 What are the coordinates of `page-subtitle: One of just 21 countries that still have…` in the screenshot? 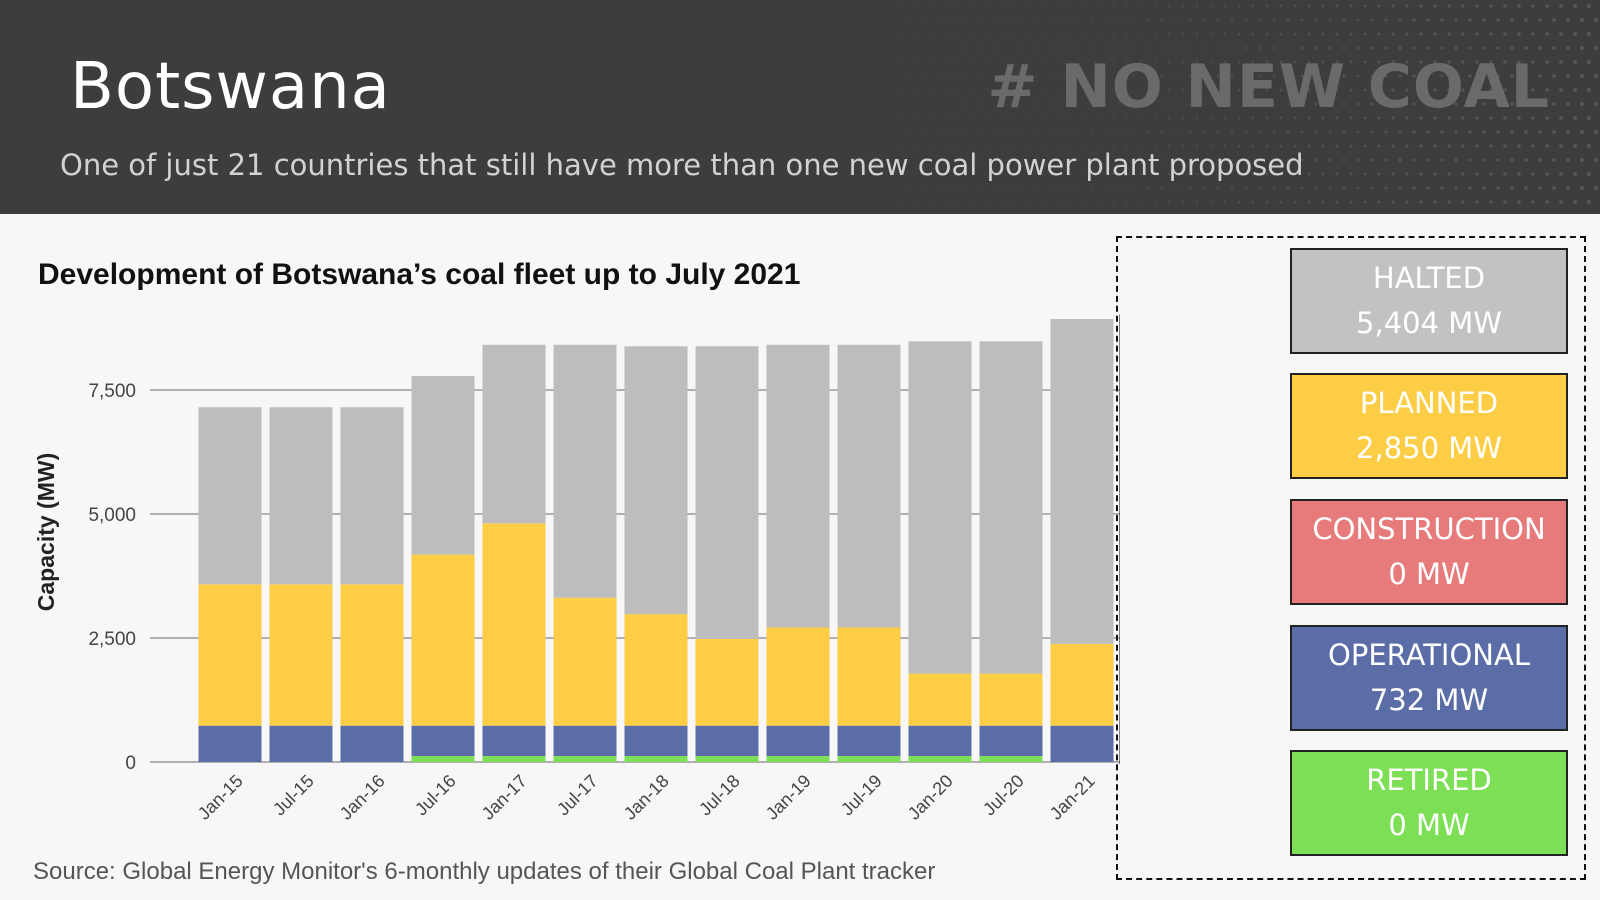 It's located at (682, 165).